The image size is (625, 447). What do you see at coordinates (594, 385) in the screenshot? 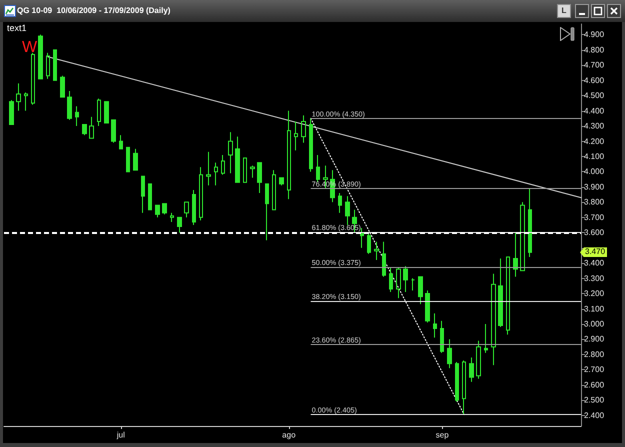
I see `y-tick-label: 2.600` at bounding box center [594, 385].